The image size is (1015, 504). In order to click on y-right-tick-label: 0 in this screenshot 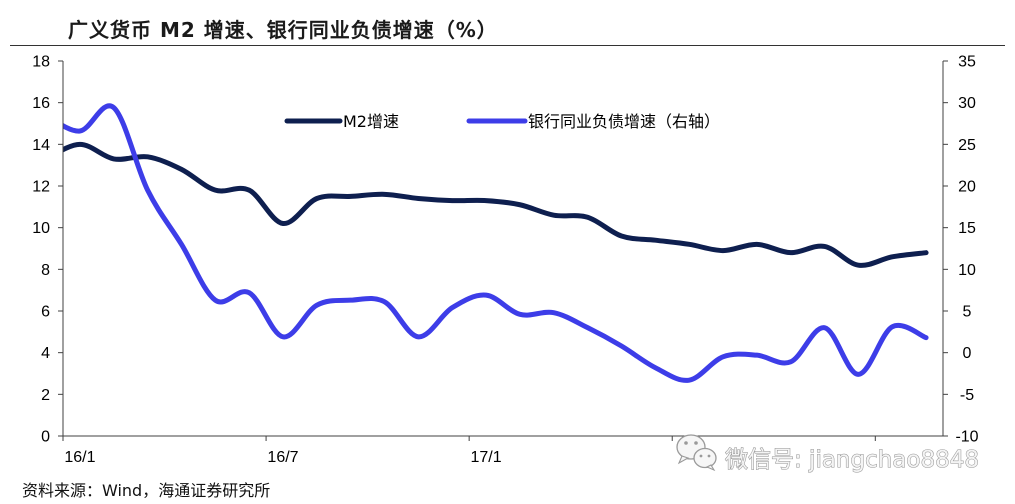, I will do `click(967, 353)`.